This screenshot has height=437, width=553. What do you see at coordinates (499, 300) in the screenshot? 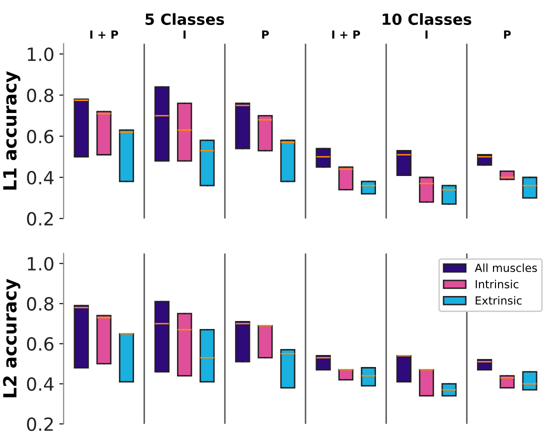
I see `legend-label: Extrinsic` at bounding box center [499, 300].